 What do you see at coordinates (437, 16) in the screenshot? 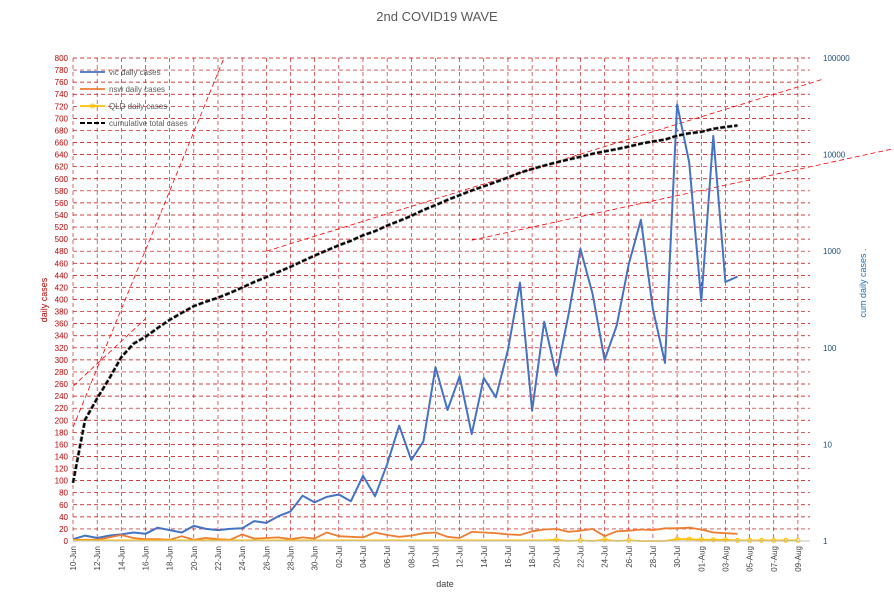
I see `chart-title: 2nd COVID19 WAVE` at bounding box center [437, 16].